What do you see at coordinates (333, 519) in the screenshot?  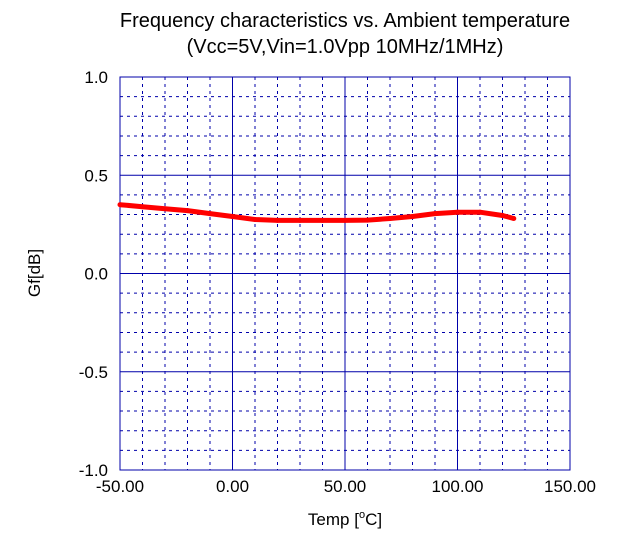 I see `x-axis-label-main: Temp [` at bounding box center [333, 519].